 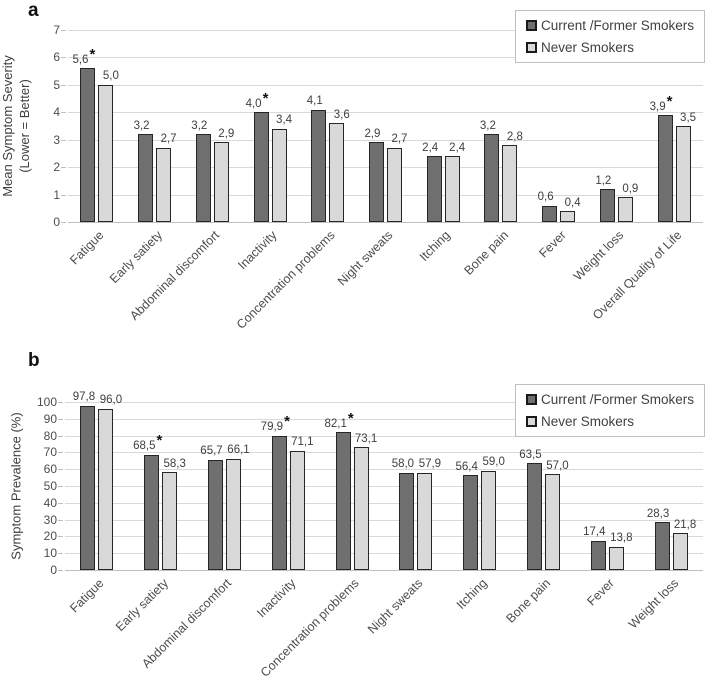 I want to click on bar-value-label: 4,0*, so click(x=257, y=101).